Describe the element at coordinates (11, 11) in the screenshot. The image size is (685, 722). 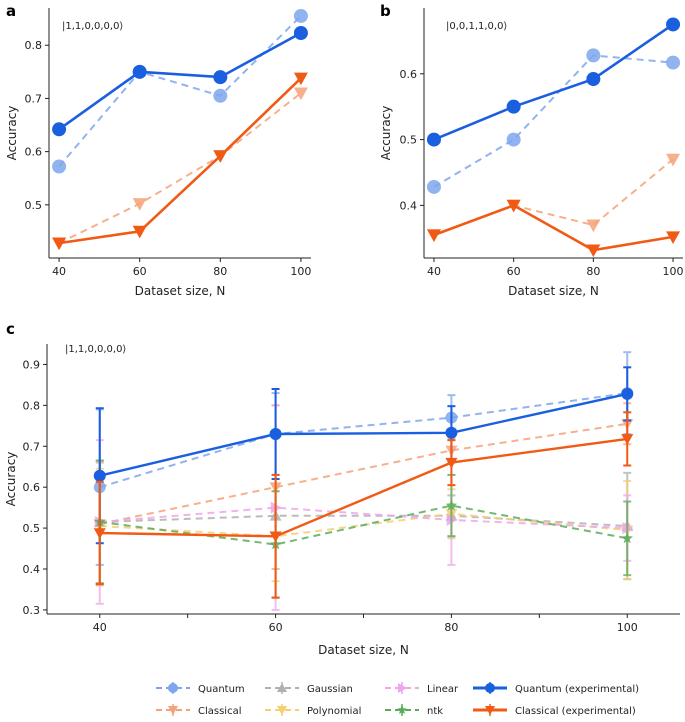
I see `panel-letter-a: a` at that location.